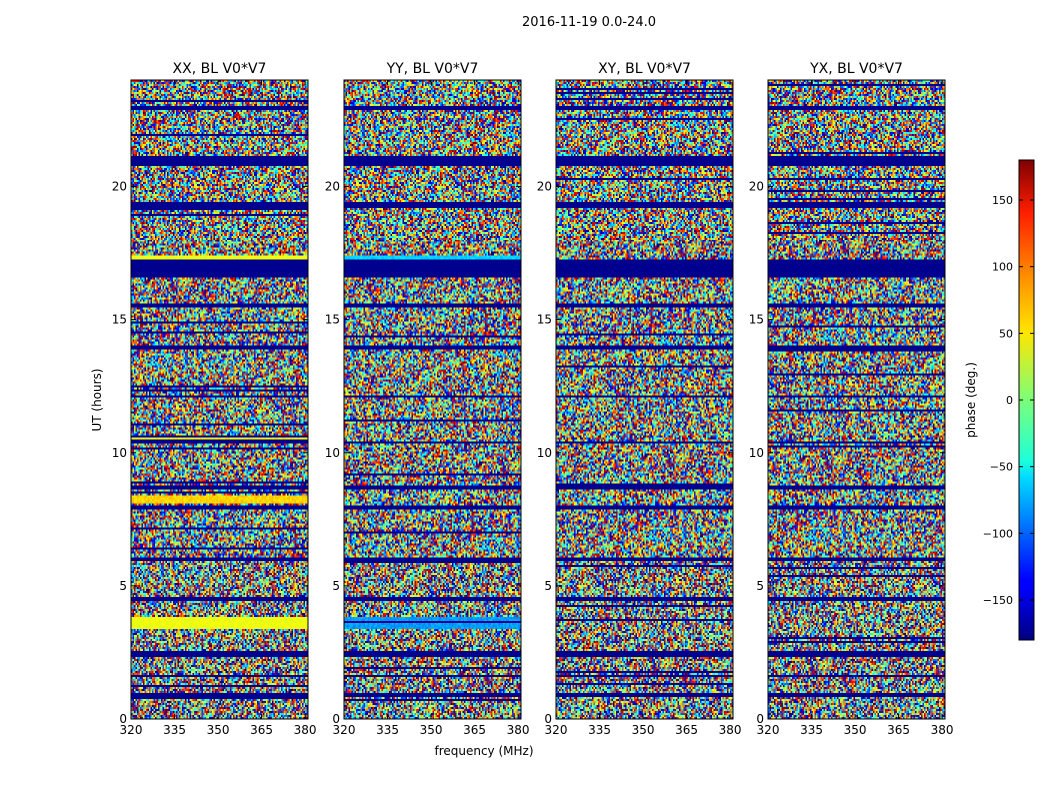 This screenshot has width=1050, height=800. Describe the element at coordinates (220, 69) in the screenshot. I see `panel-title: XX, BL V0*V7` at that location.